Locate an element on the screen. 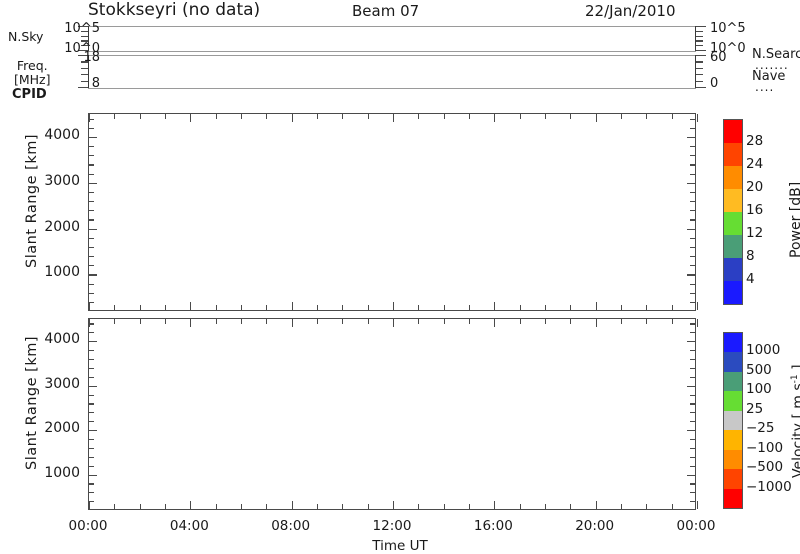  y-tick-label: 3000 is located at coordinates (62, 180).